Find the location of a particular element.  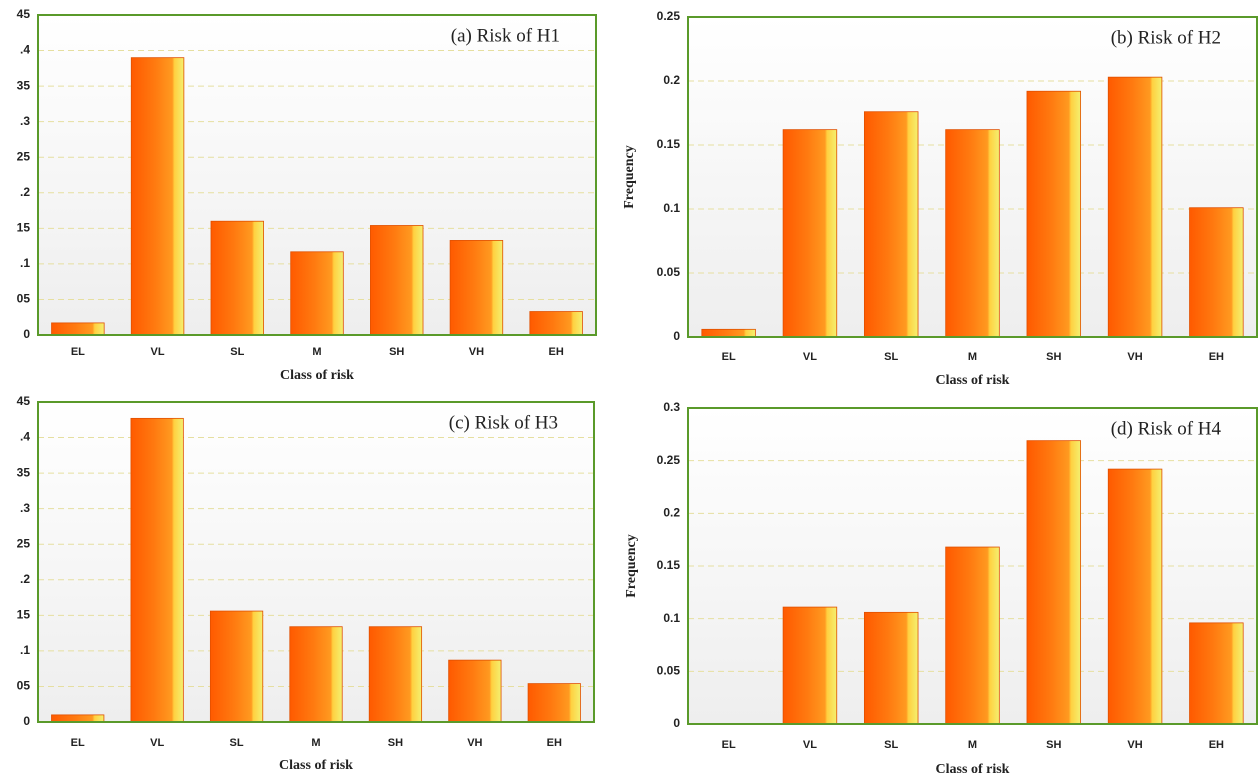

chart-title: (a) Risk of H1 is located at coordinates (505, 35).